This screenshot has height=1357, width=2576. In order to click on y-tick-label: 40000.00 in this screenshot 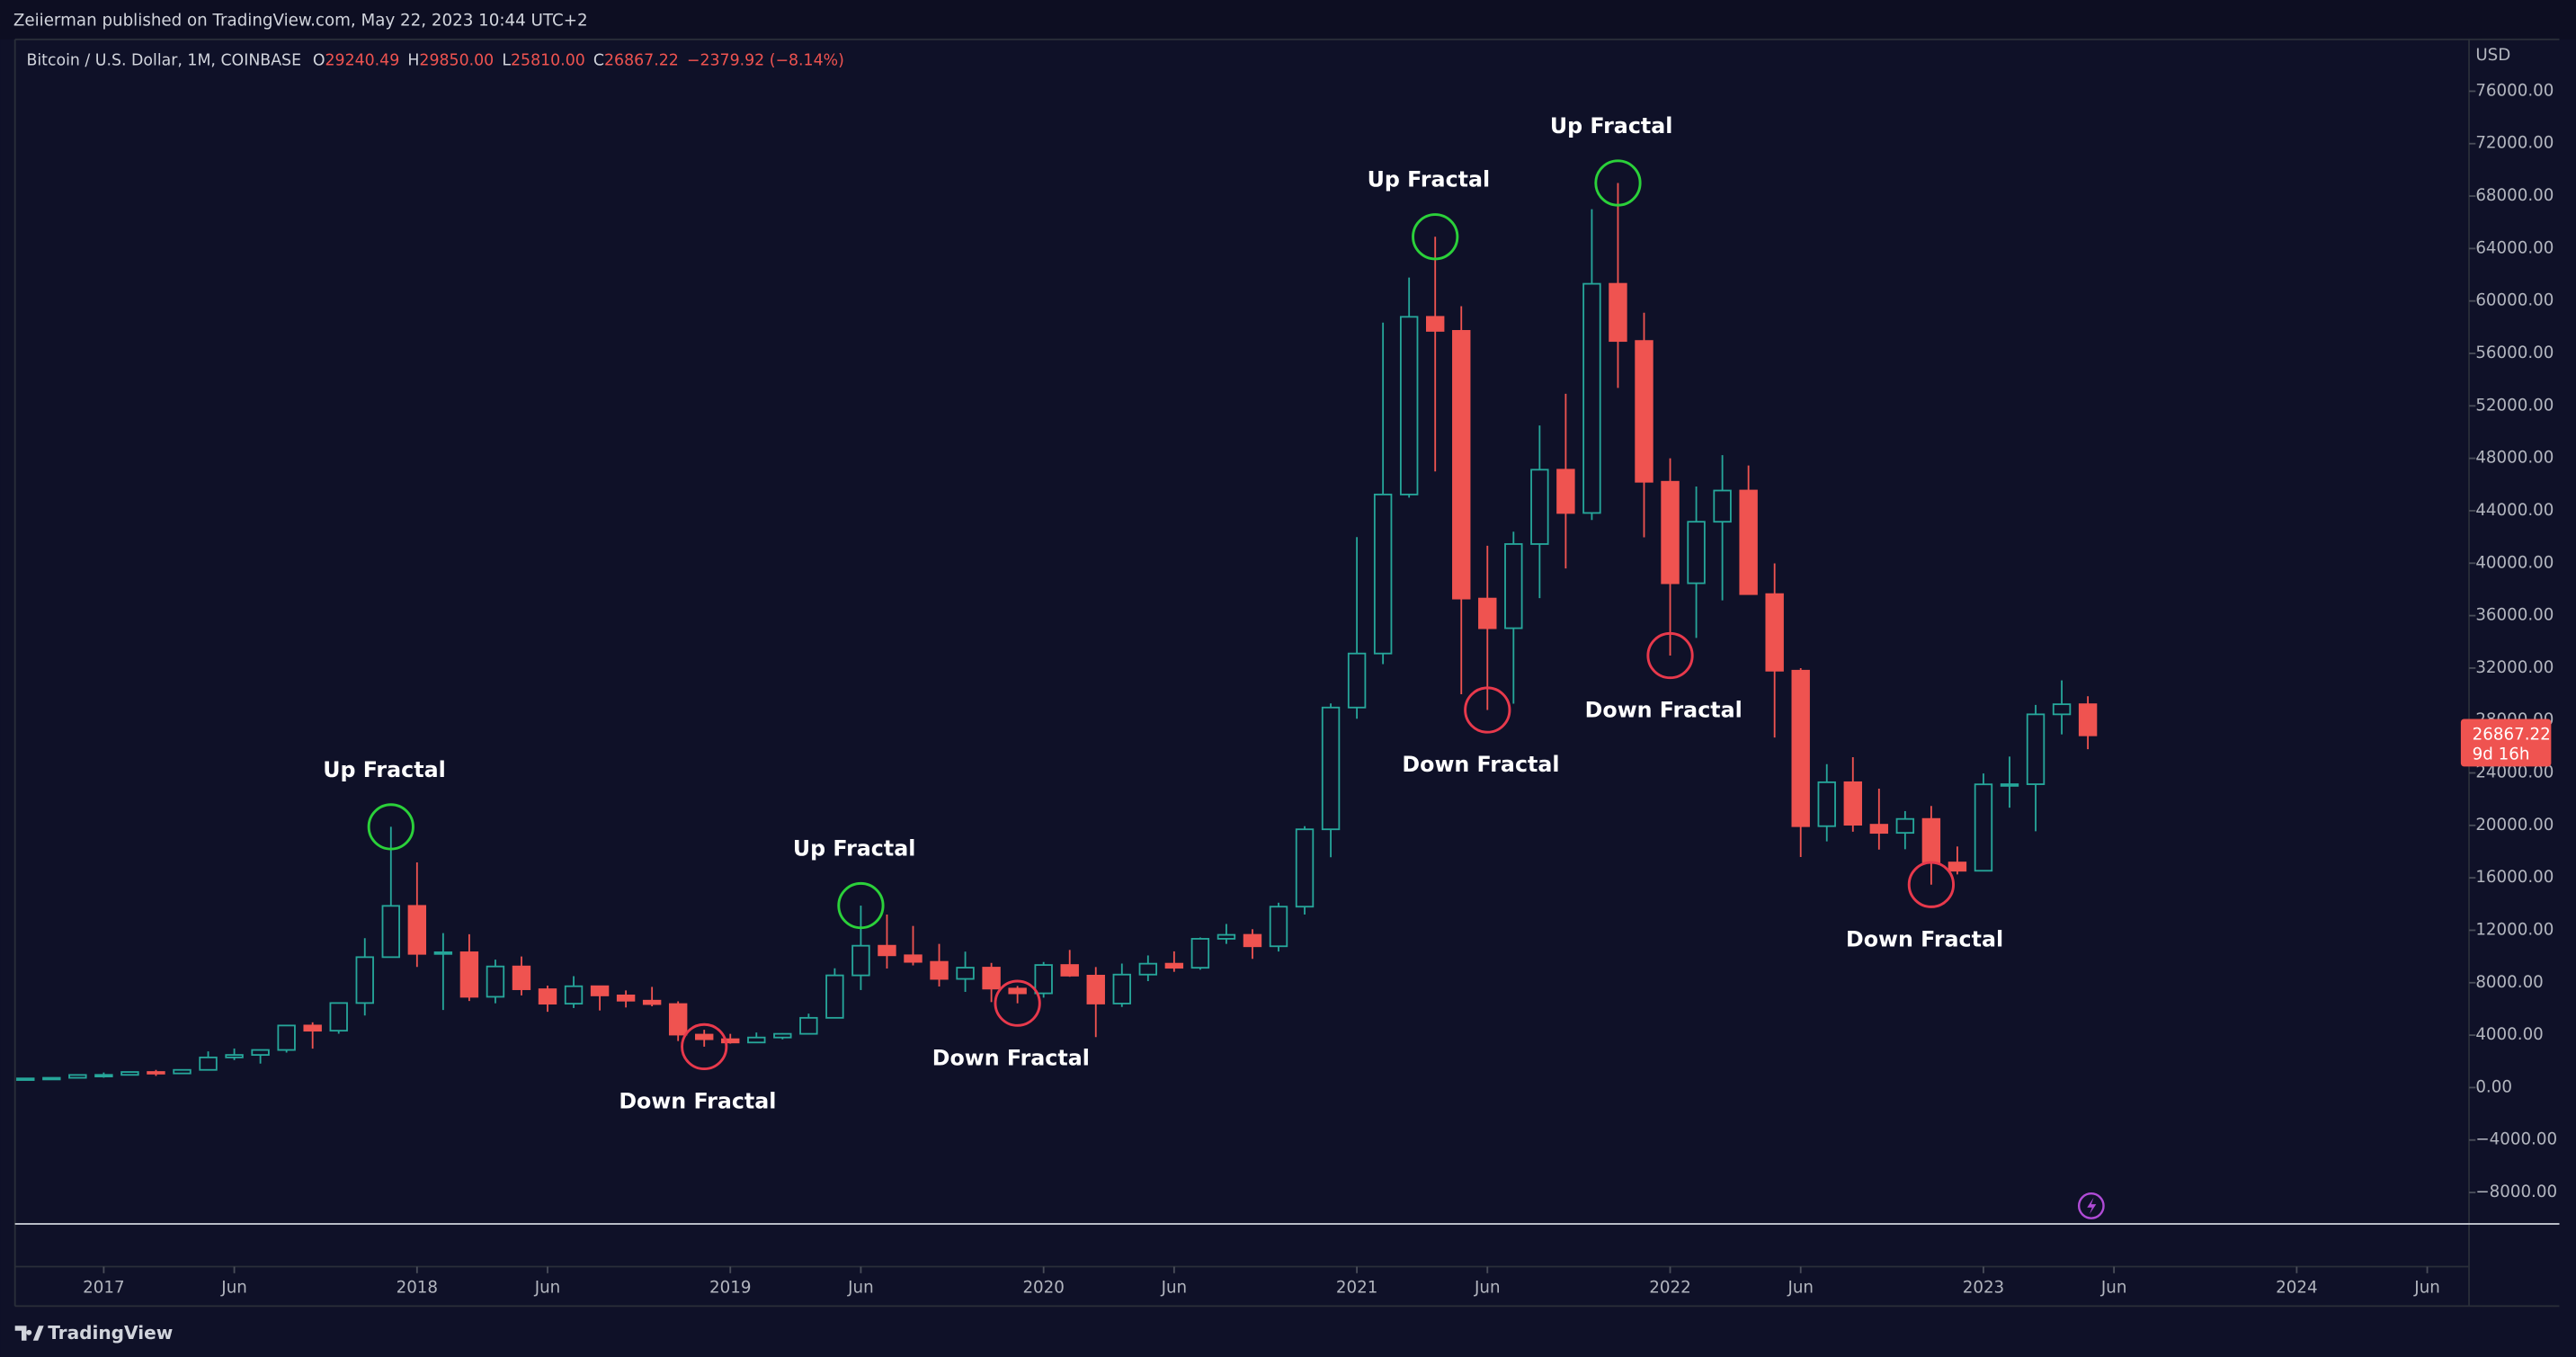, I will do `click(2514, 563)`.